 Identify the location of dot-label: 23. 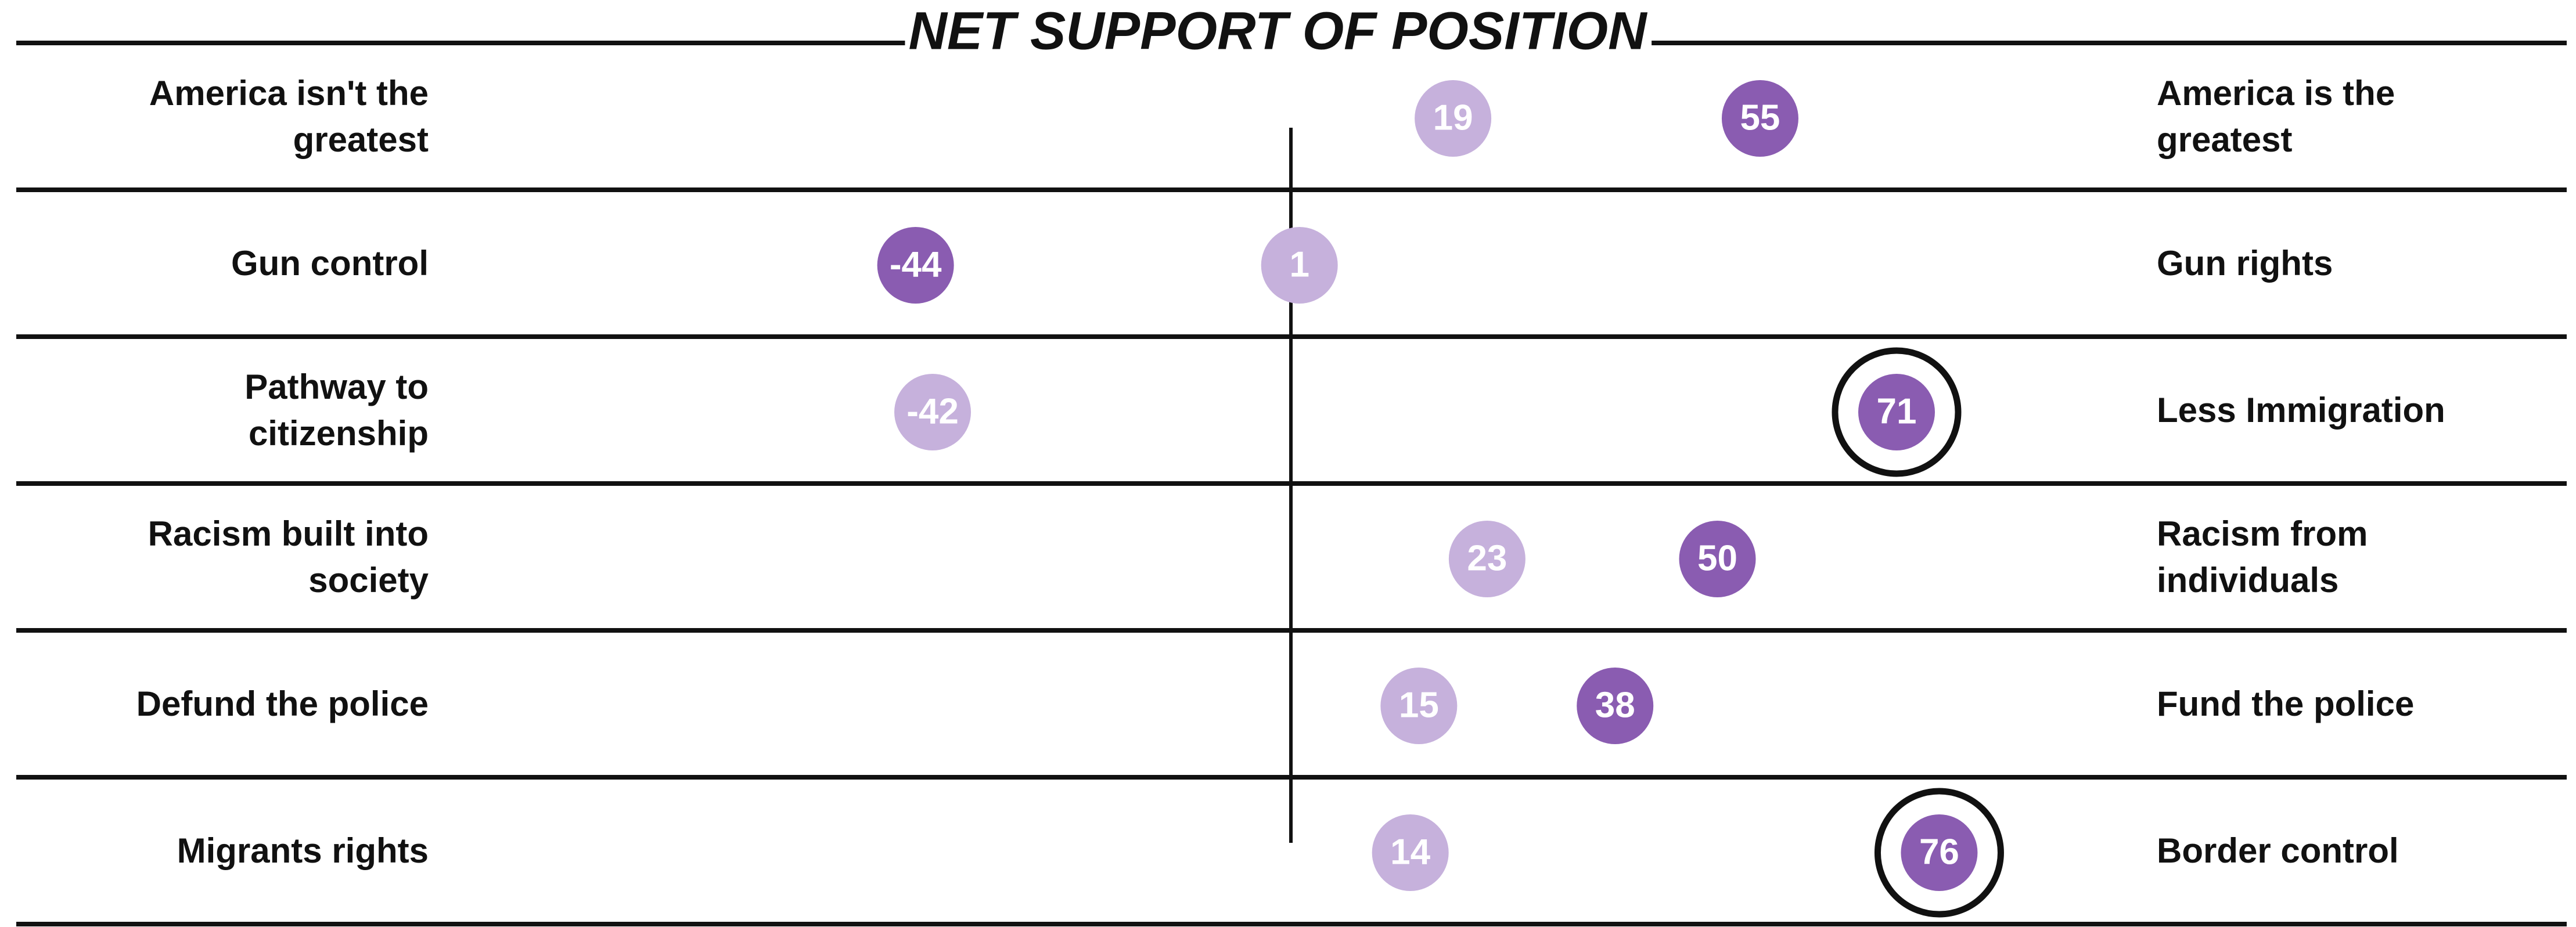
(1487, 558).